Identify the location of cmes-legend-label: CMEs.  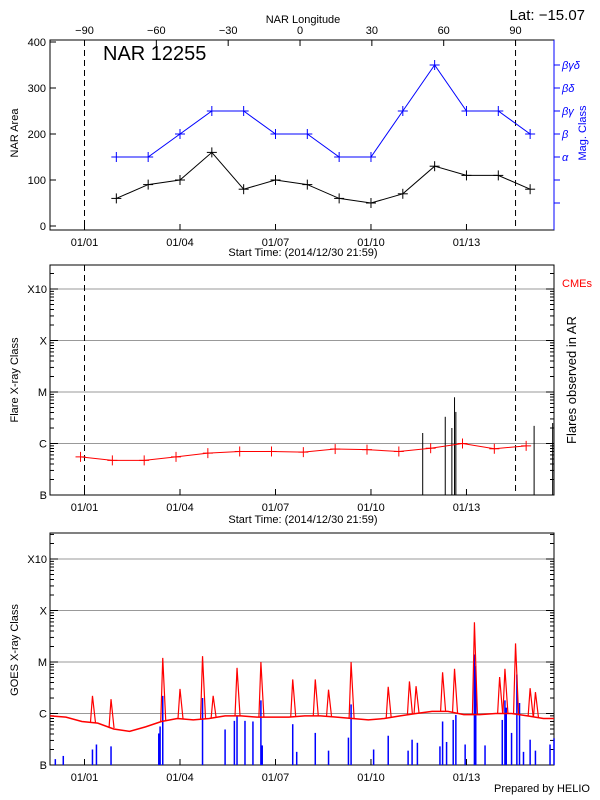
(577, 284).